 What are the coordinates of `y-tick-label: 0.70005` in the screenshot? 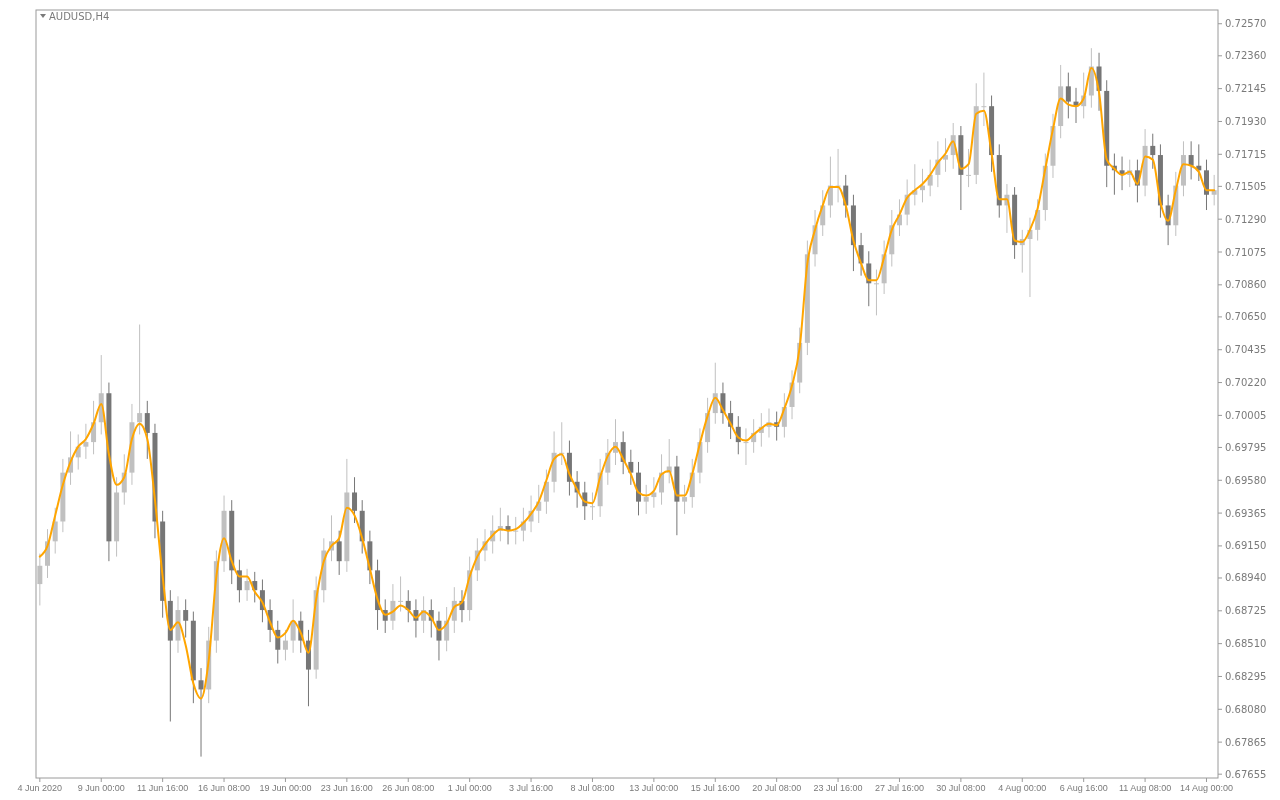 It's located at (1246, 415).